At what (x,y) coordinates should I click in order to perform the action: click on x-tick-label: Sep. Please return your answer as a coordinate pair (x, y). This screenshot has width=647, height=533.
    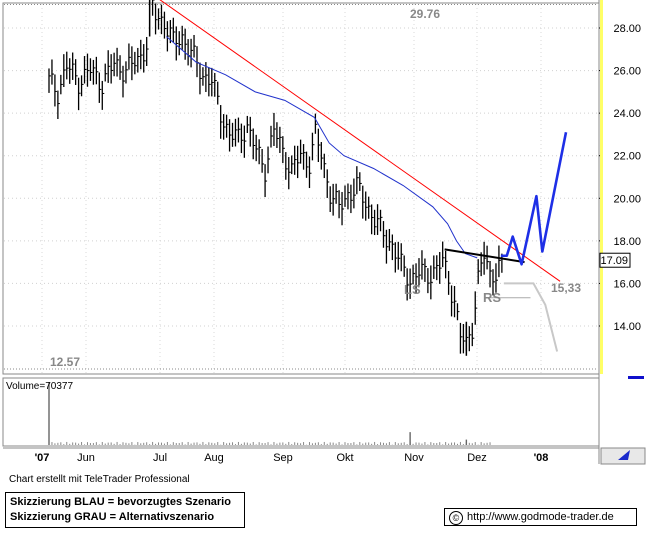
    Looking at the image, I should click on (283, 458).